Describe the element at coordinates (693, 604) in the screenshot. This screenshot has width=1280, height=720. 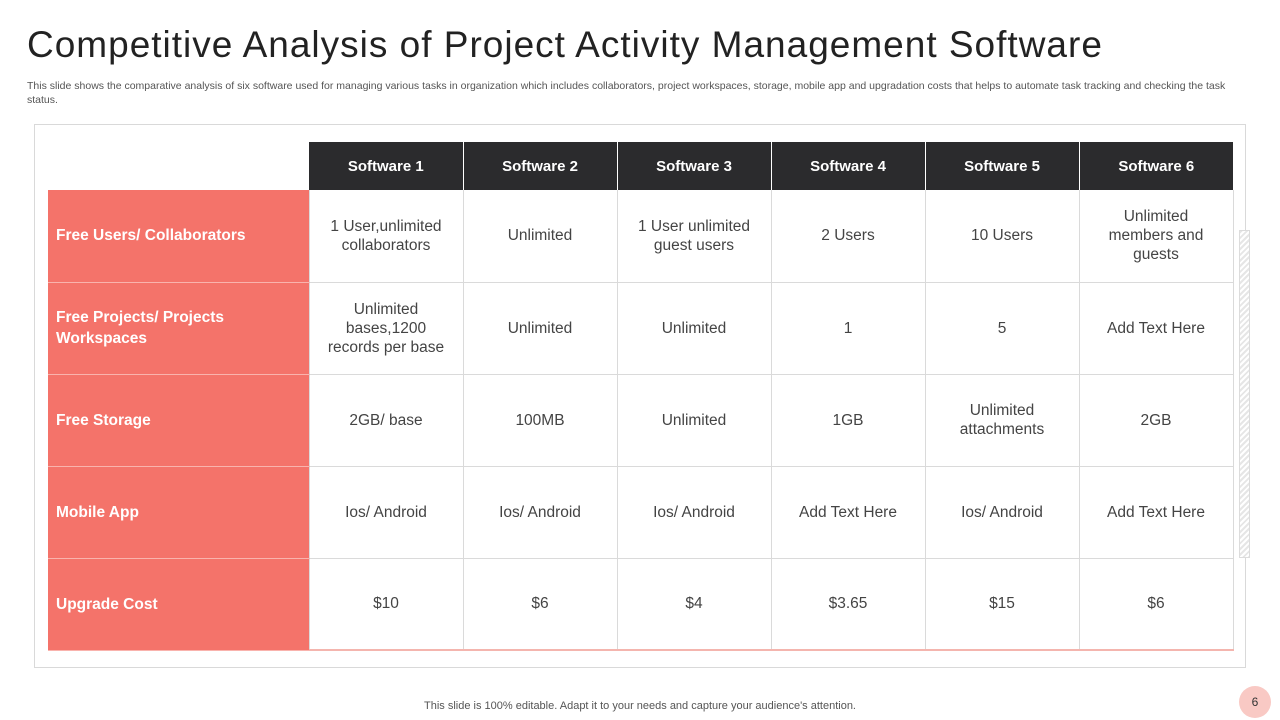
I see `table-cell: $4` at that location.